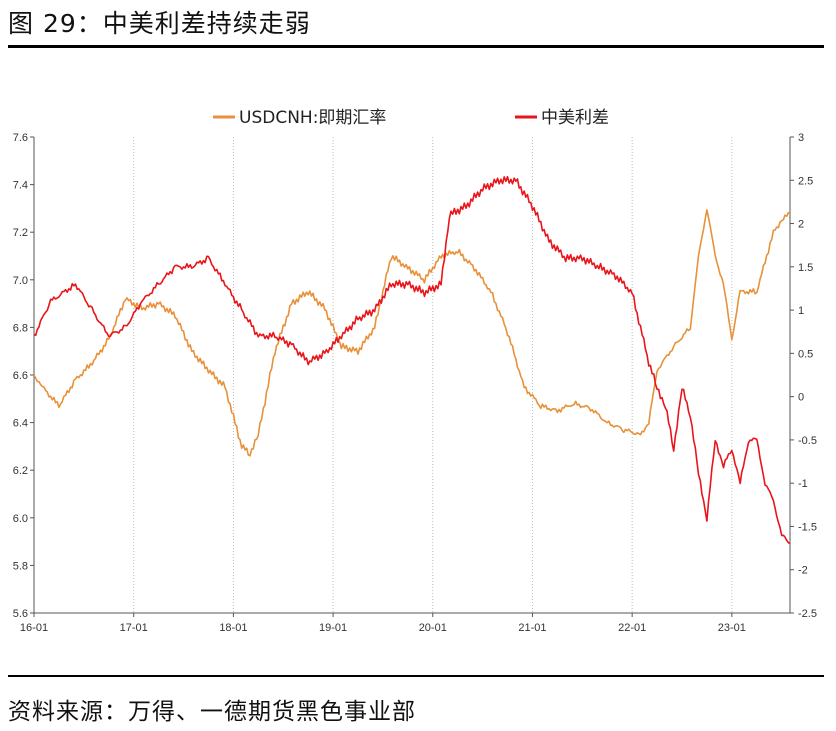 The height and width of the screenshot is (731, 836). I want to click on x-tick-label: 20-01, so click(433, 628).